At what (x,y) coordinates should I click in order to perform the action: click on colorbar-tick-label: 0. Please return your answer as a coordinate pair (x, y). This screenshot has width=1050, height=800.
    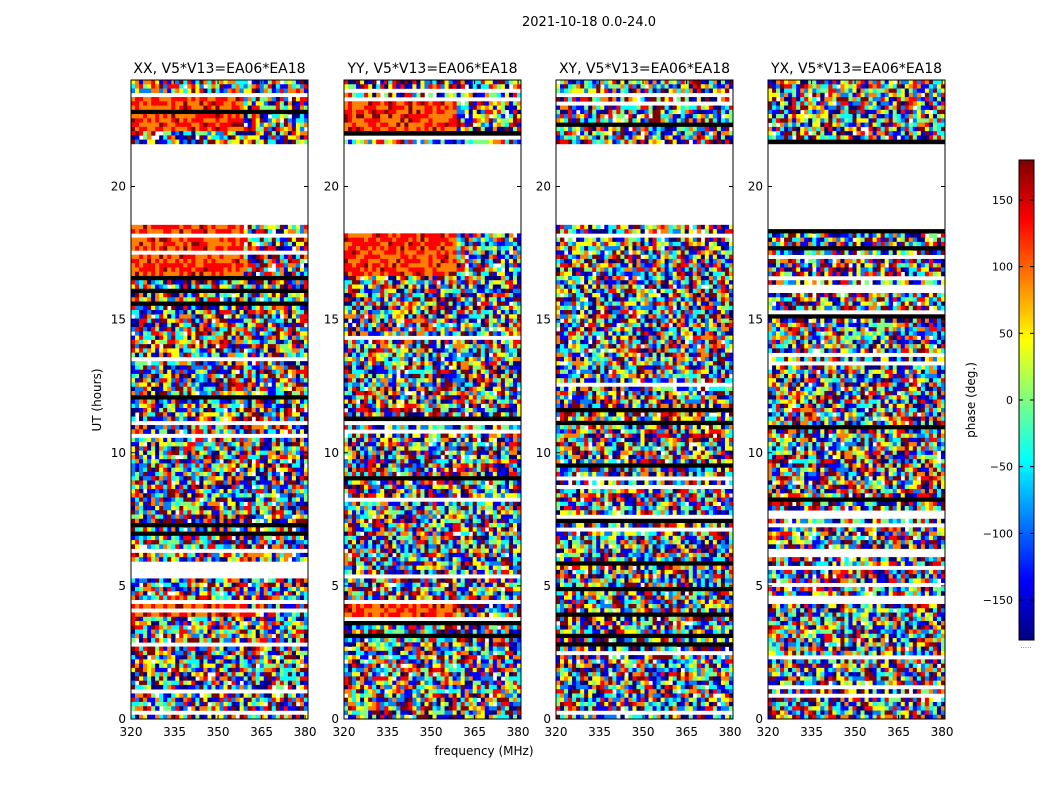
    Looking at the image, I should click on (1009, 400).